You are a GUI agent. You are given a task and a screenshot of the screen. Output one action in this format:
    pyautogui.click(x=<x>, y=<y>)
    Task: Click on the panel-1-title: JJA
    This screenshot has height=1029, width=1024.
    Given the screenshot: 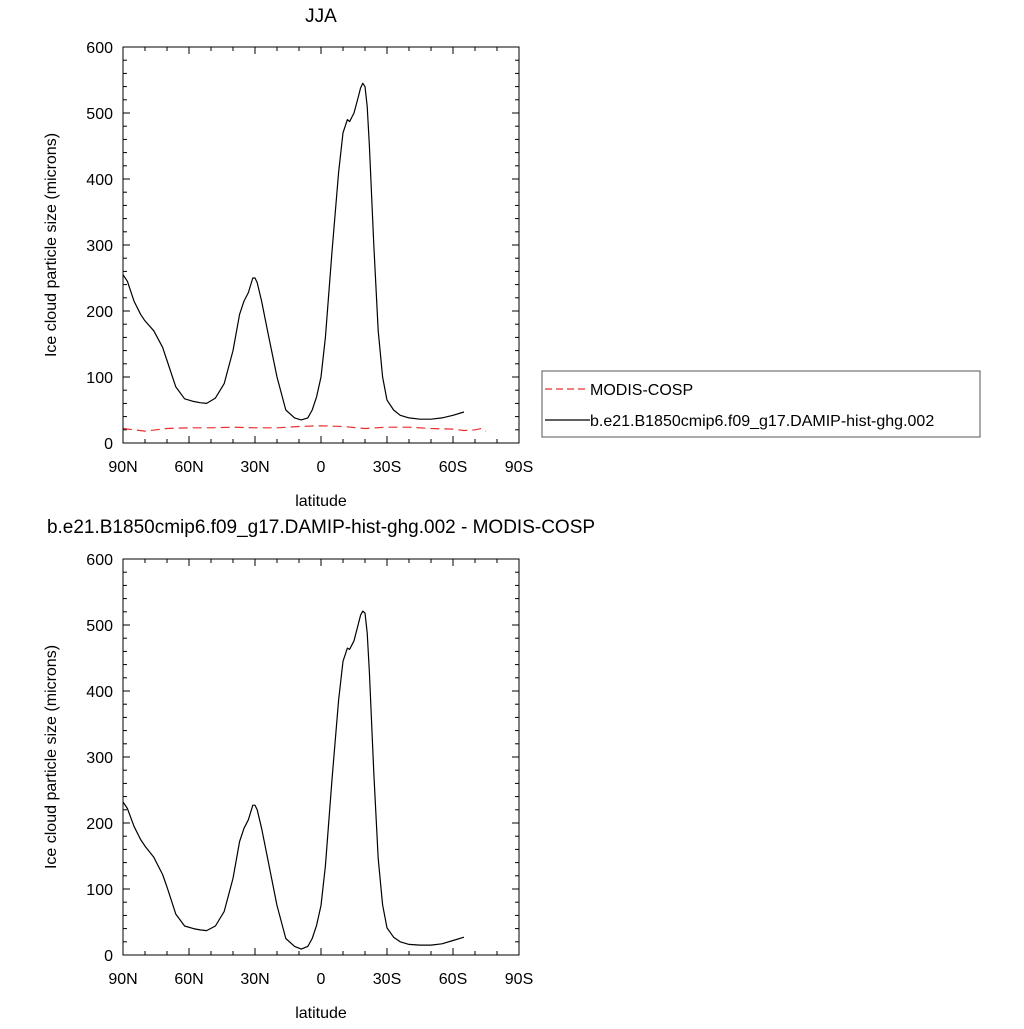 What is the action you would take?
    pyautogui.click(x=321, y=16)
    